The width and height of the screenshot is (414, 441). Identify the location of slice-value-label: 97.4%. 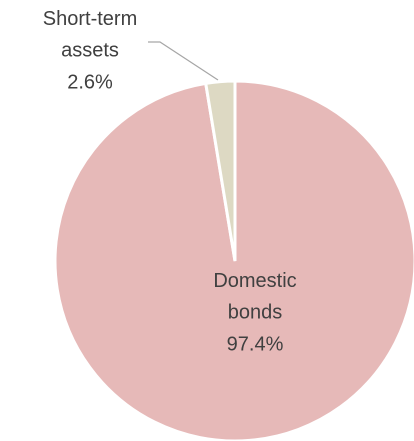
(255, 344).